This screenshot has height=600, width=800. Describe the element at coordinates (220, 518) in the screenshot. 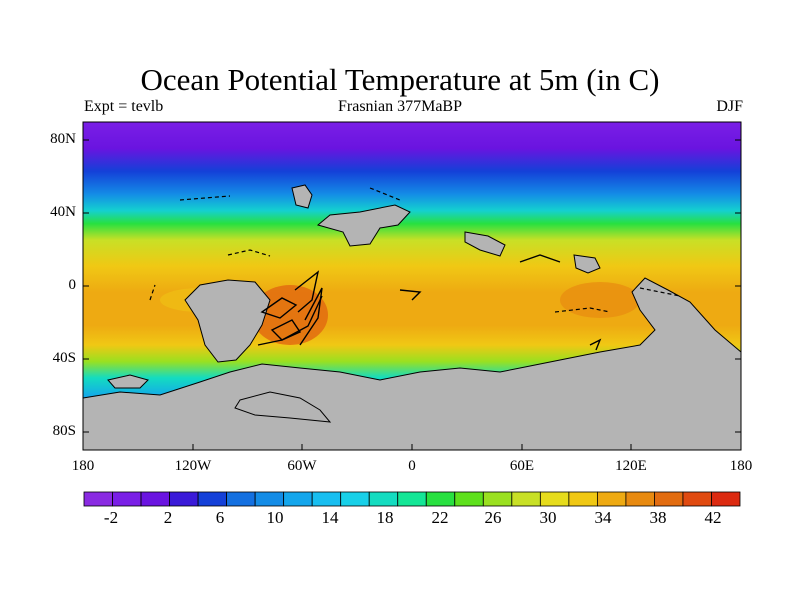

I see `colorbar-label: 6` at that location.